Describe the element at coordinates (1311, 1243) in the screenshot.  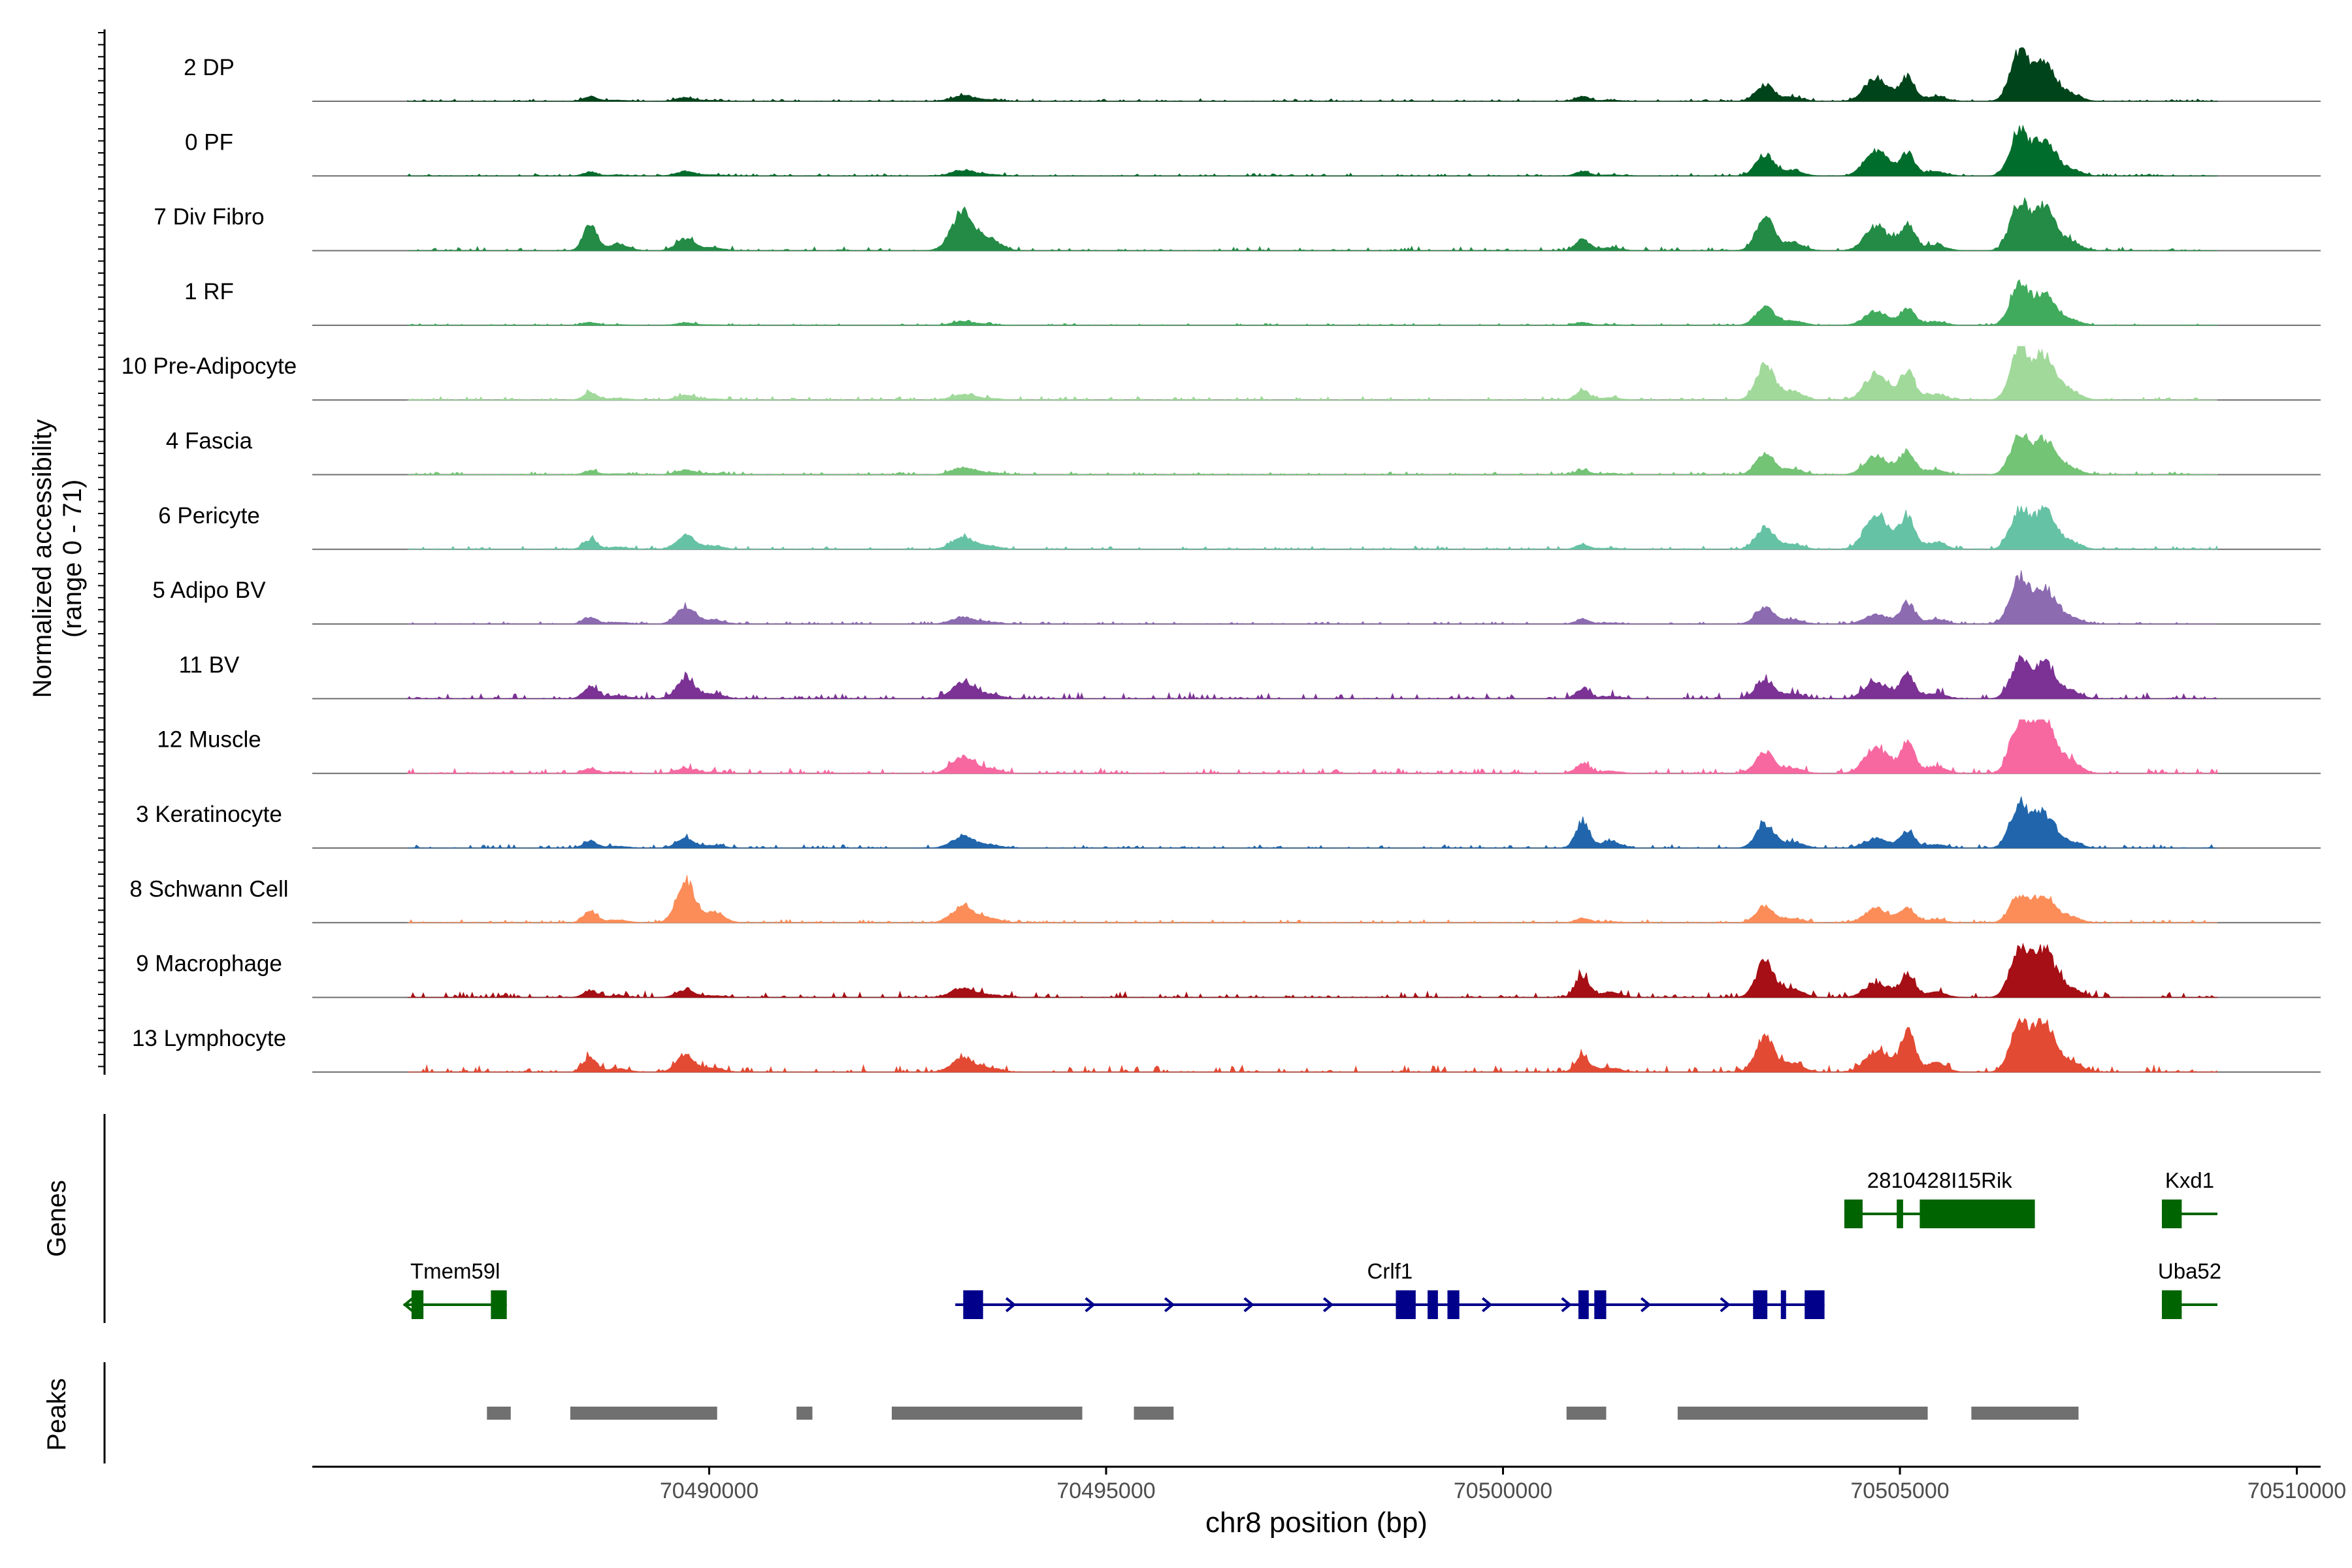
I see `gene-models: 2810428I15Rik Kxd1 Tmem59l Crlf1 Uba52` at that location.